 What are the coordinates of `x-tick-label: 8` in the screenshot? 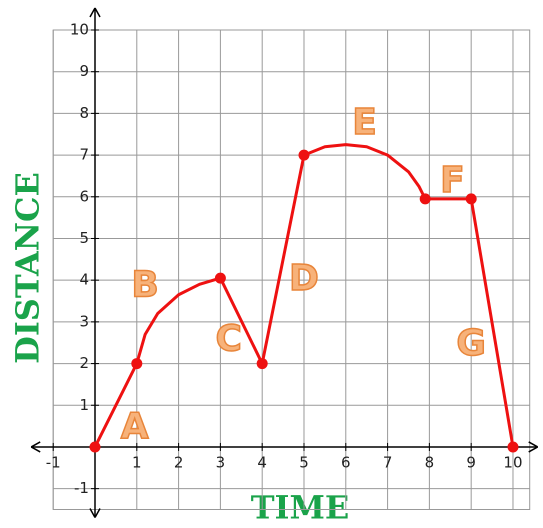 It's located at (430, 462).